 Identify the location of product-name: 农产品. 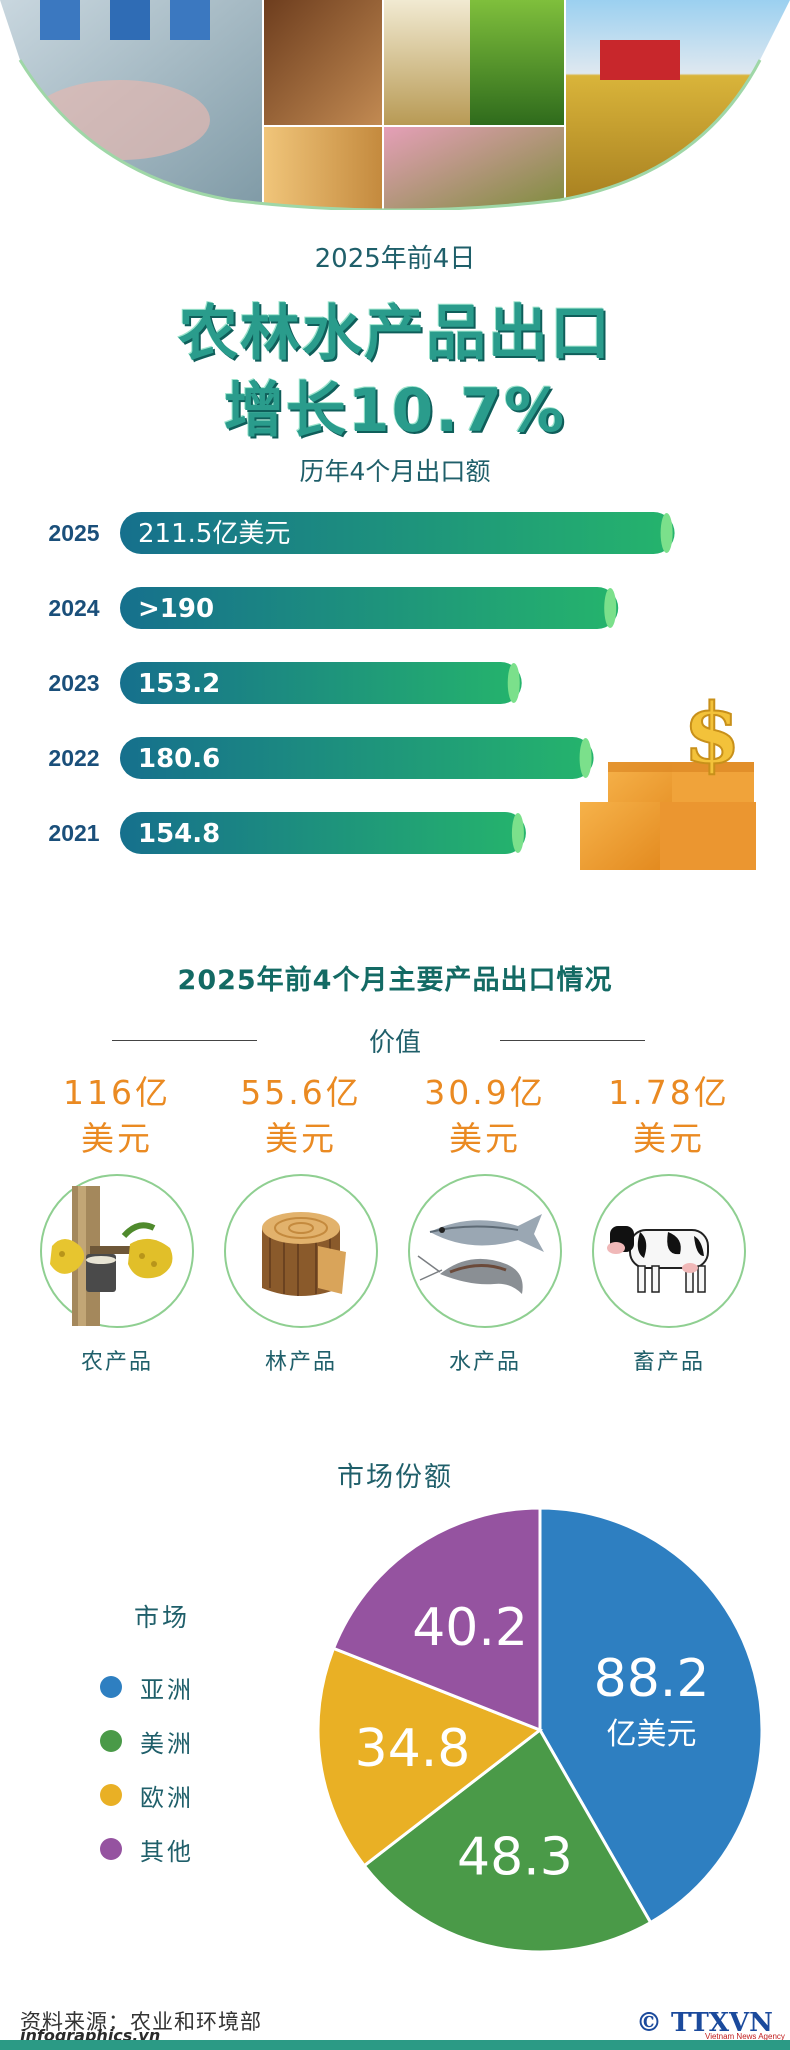
(116, 1362).